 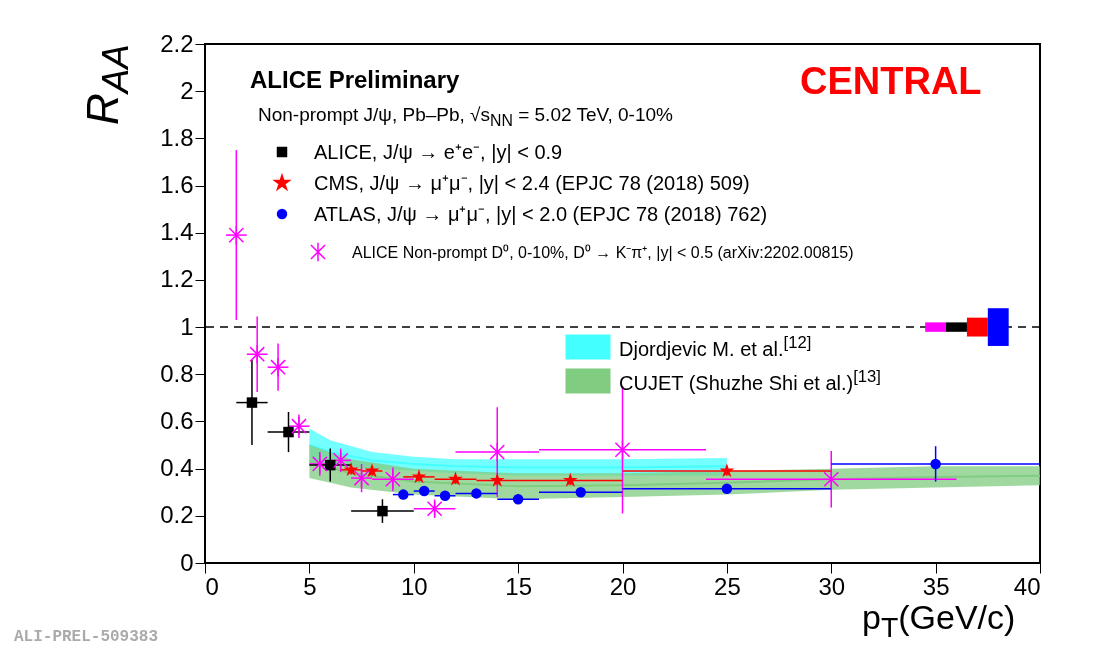 I want to click on x-axis-title: p$_{T}$(GeV/c), so click(x=939, y=621).